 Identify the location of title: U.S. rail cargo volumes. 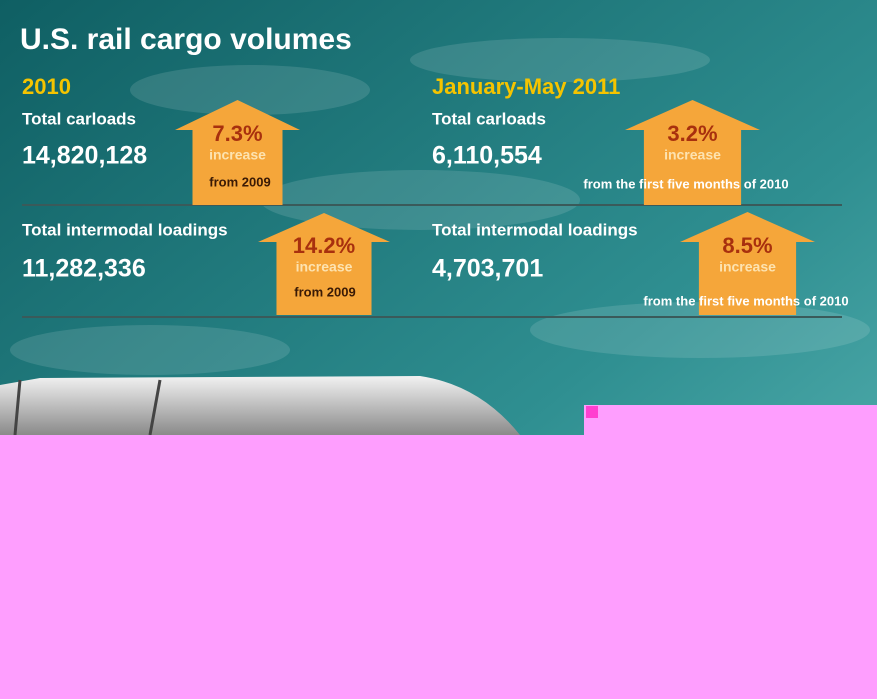
(186, 39).